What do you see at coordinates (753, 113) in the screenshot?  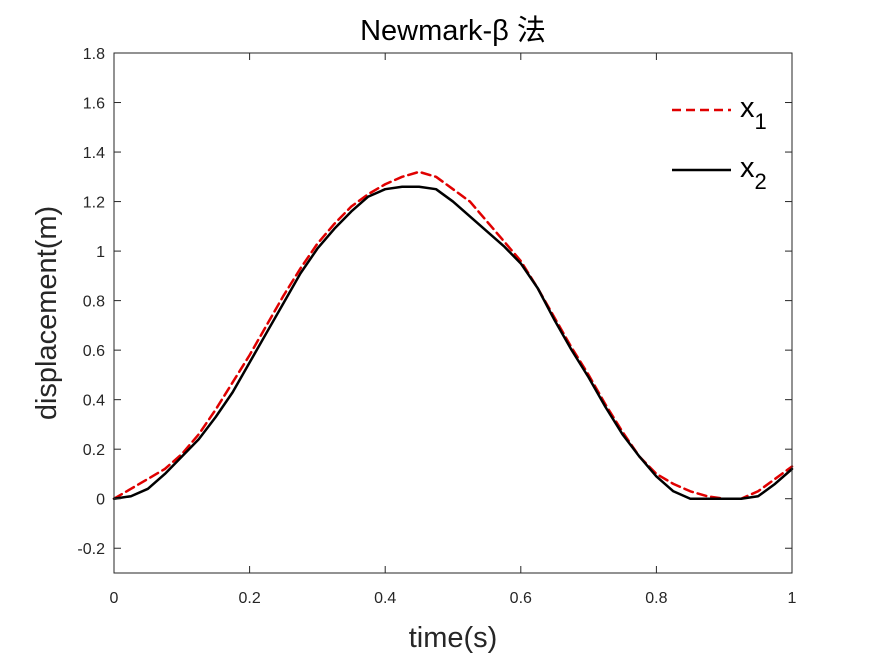 I see `legend-label-x1: x1` at bounding box center [753, 113].